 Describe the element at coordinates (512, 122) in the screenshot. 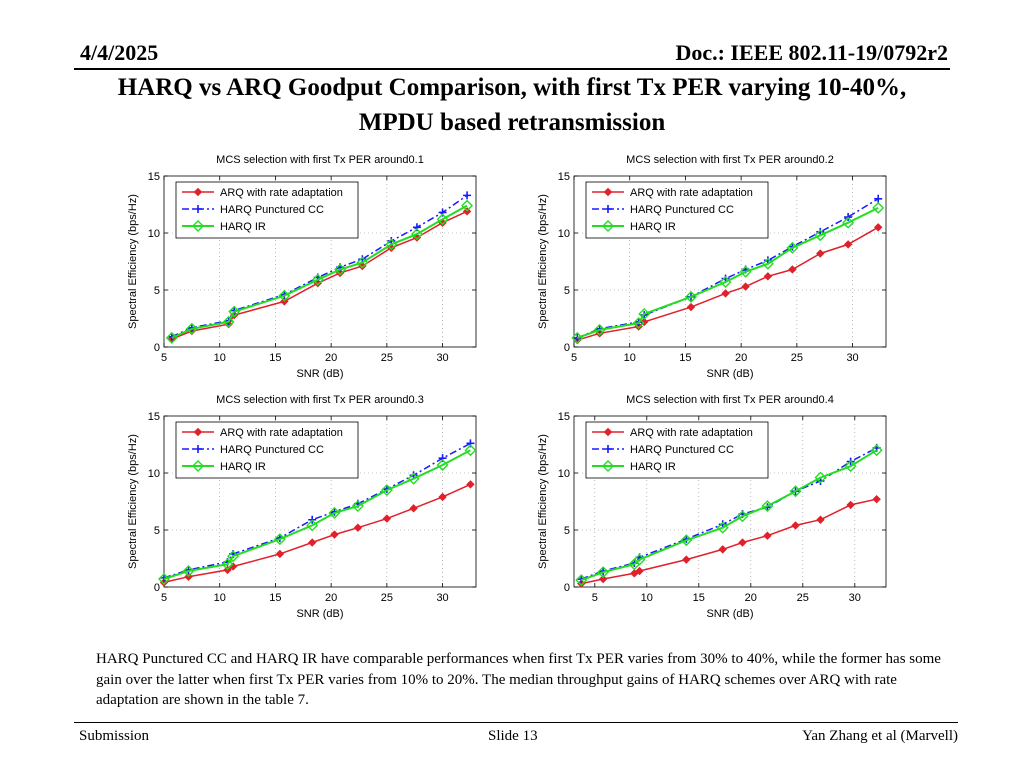

I see `slide-title-line-2: MPDU based retransmission` at that location.